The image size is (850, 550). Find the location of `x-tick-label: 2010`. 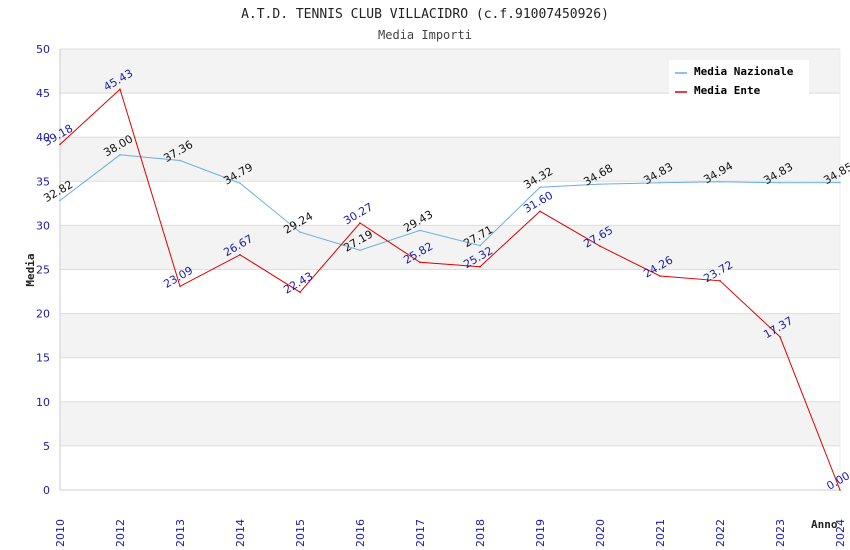

x-tick-label: 2010 is located at coordinates (60, 533).